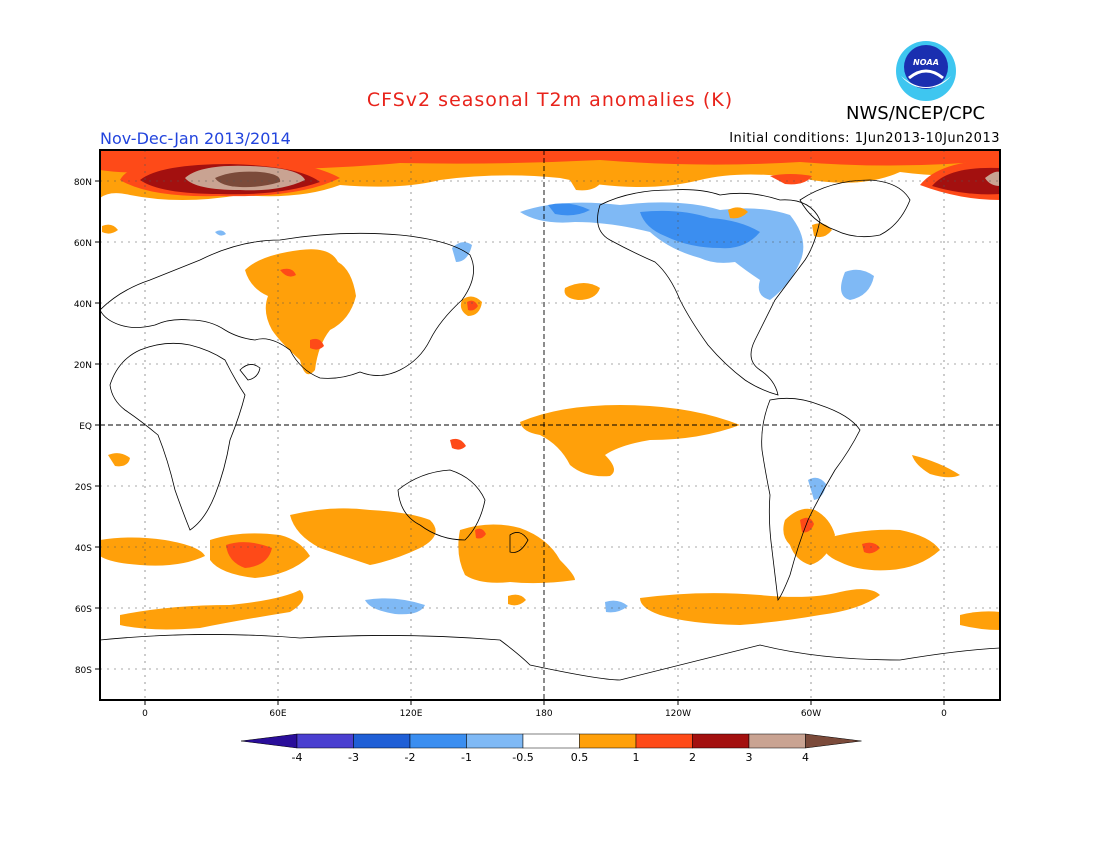 This screenshot has height=850, width=1100. I want to click on lat-label-80s: 80S, so click(83, 671).